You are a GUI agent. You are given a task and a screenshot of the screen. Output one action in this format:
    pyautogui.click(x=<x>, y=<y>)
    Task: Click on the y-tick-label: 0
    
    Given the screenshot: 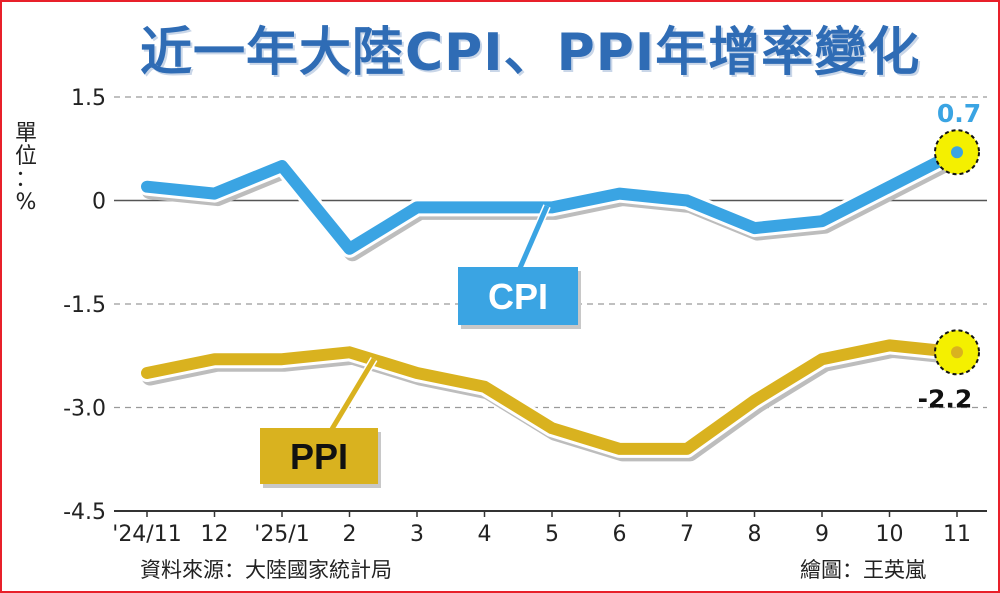 What is the action you would take?
    pyautogui.click(x=99, y=202)
    